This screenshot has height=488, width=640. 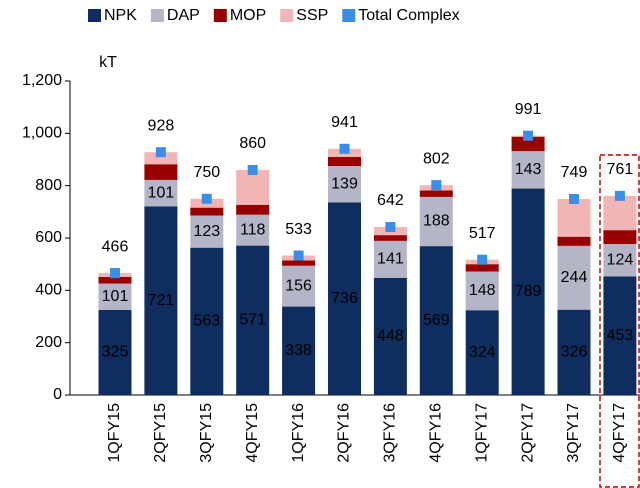 What do you see at coordinates (253, 229) in the screenshot?
I see `value-label: 118` at bounding box center [253, 229].